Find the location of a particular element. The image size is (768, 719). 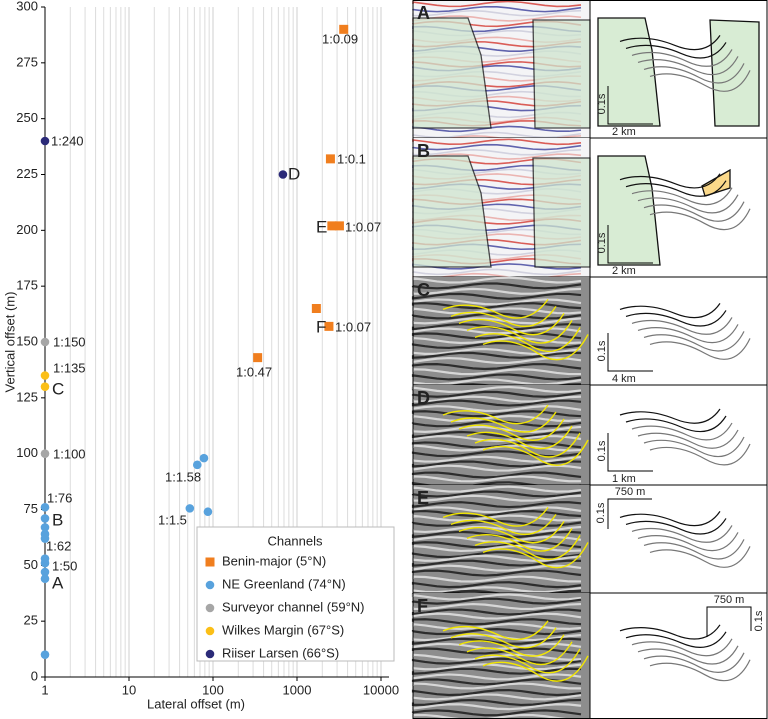

y-tick-label: 225 is located at coordinates (27, 173).